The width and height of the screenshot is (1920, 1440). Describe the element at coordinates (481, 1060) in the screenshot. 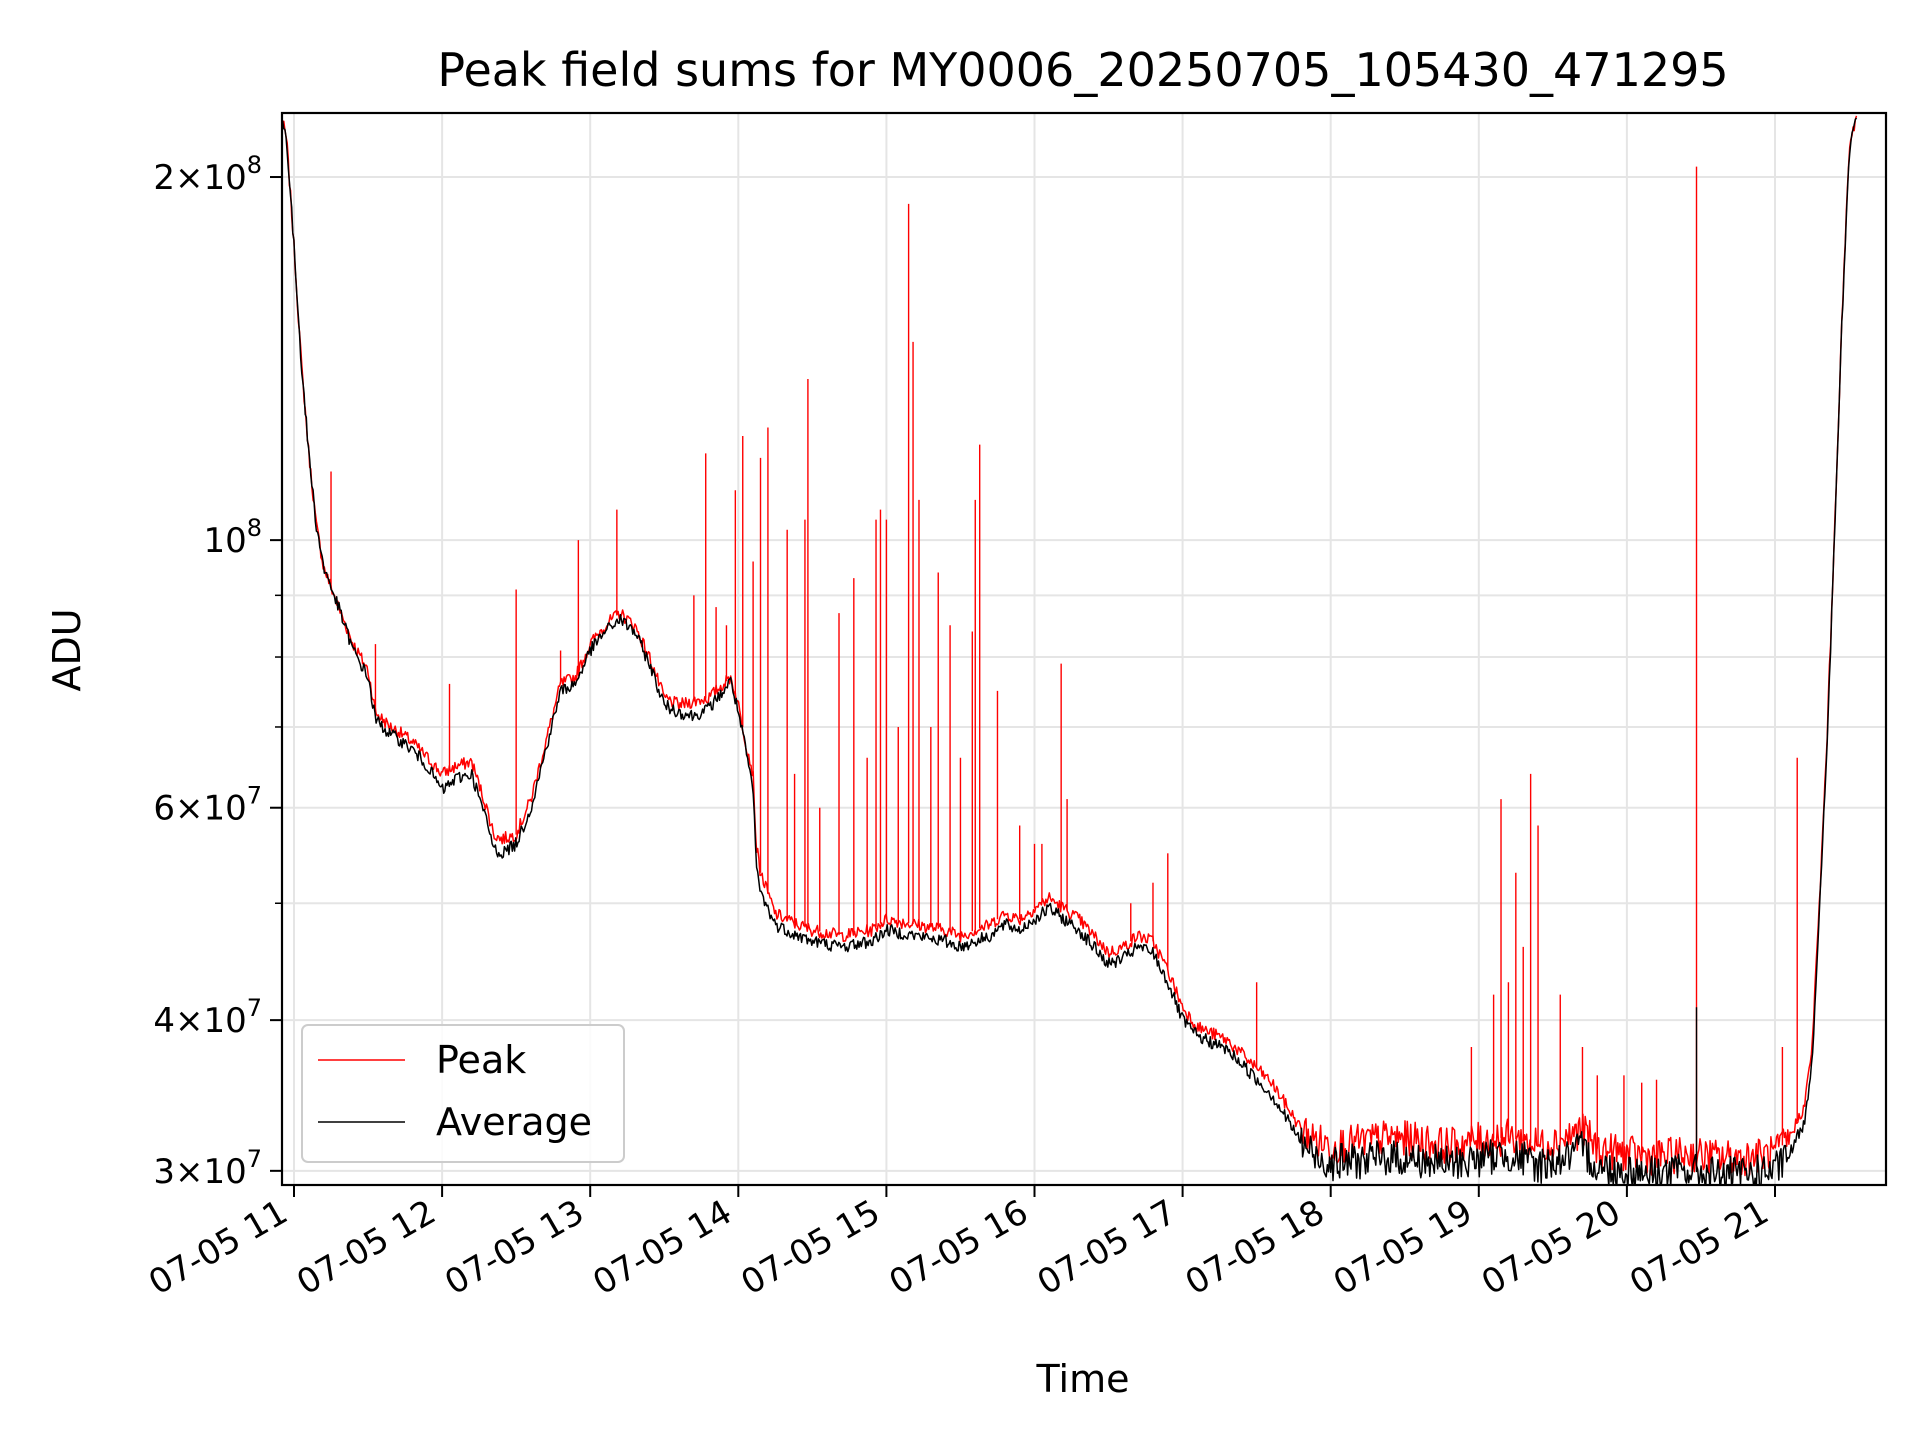

I see `legend-peak-label: Peak` at that location.